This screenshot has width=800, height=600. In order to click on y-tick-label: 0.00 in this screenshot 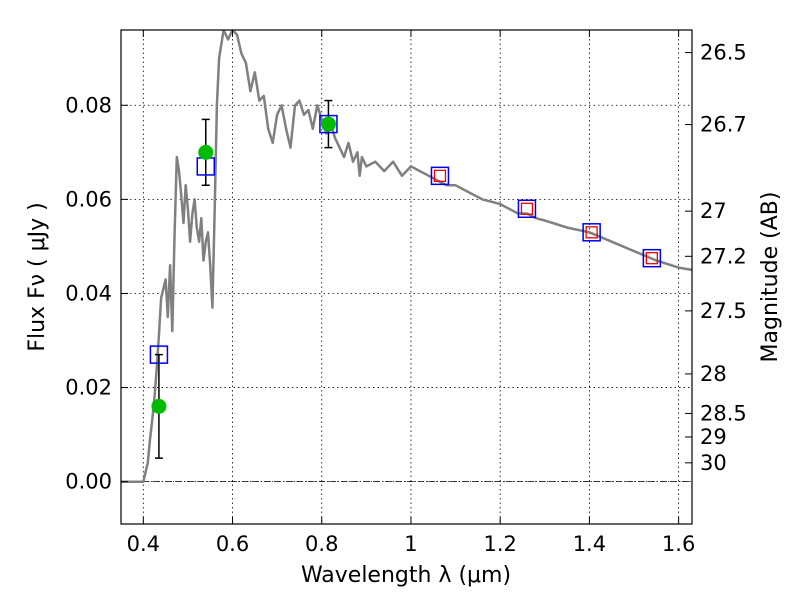, I will do `click(88, 482)`.